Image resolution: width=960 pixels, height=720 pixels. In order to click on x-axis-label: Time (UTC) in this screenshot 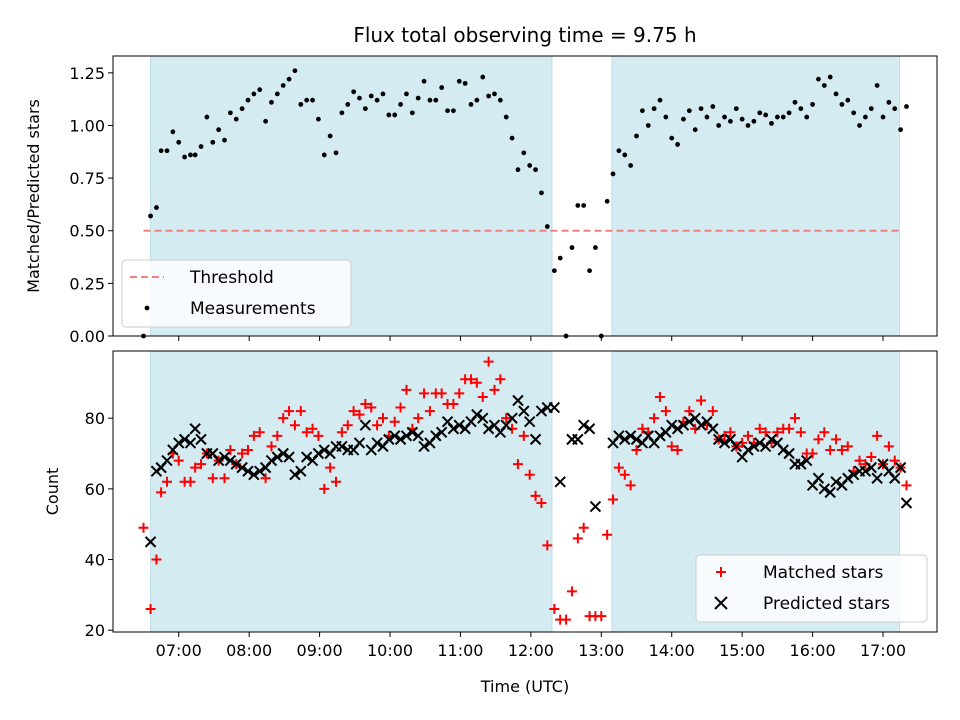, I will do `click(524, 686)`.